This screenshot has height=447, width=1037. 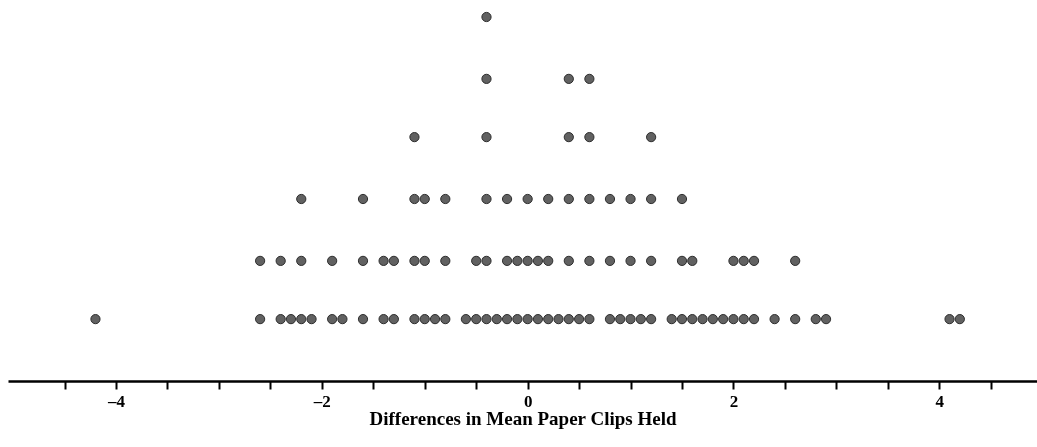 I want to click on x-tick-label: –4, so click(x=116, y=401).